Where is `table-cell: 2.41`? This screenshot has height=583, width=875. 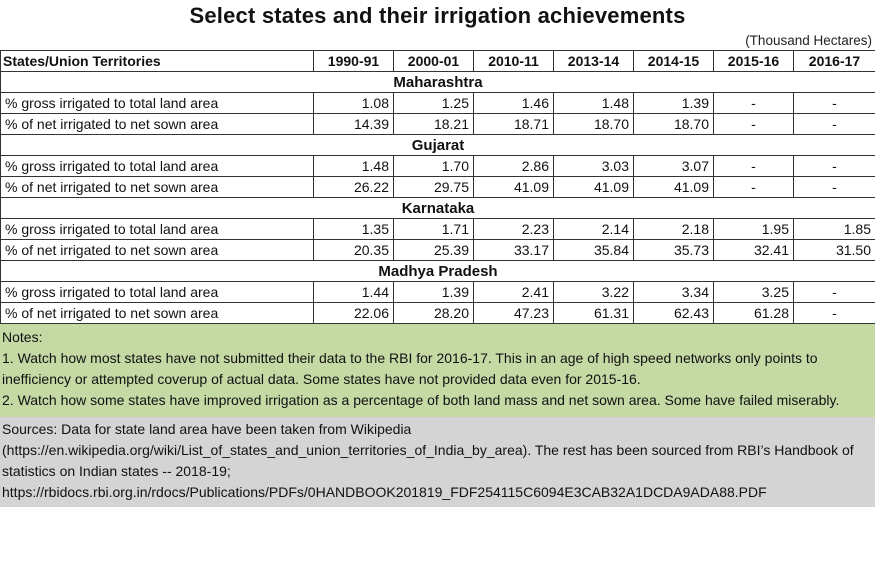 table-cell: 2.41 is located at coordinates (513, 292).